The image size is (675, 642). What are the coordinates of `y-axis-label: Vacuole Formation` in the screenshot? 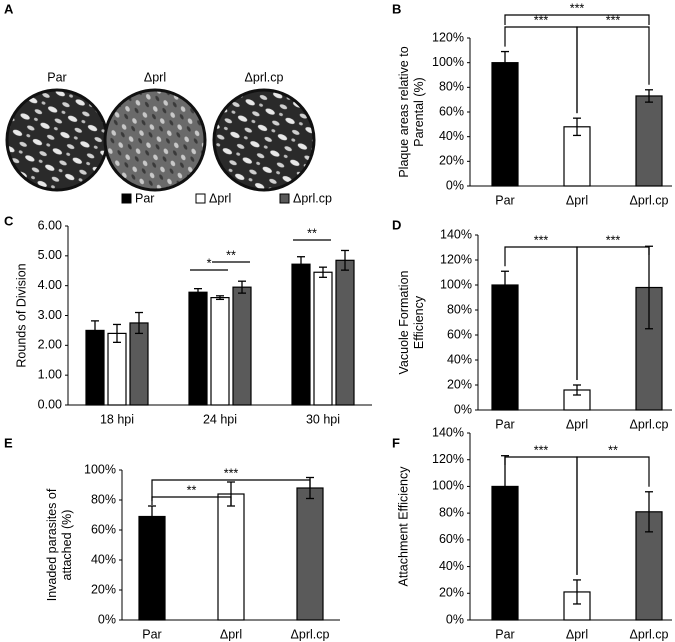 It's located at (404, 322).